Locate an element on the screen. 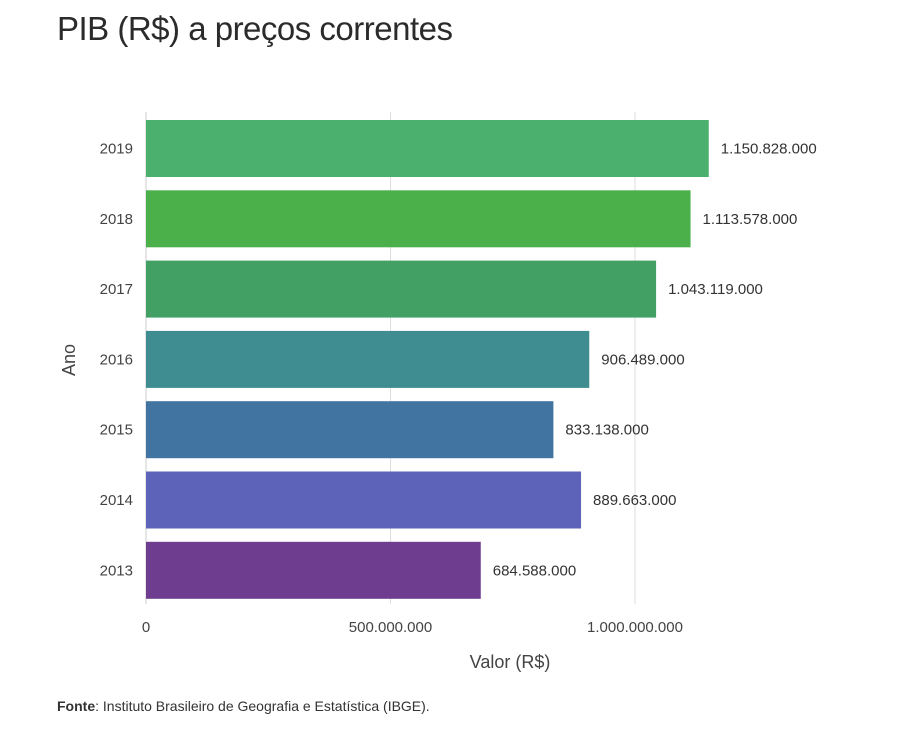 The image size is (921, 744). bar-2017 is located at coordinates (401, 289).